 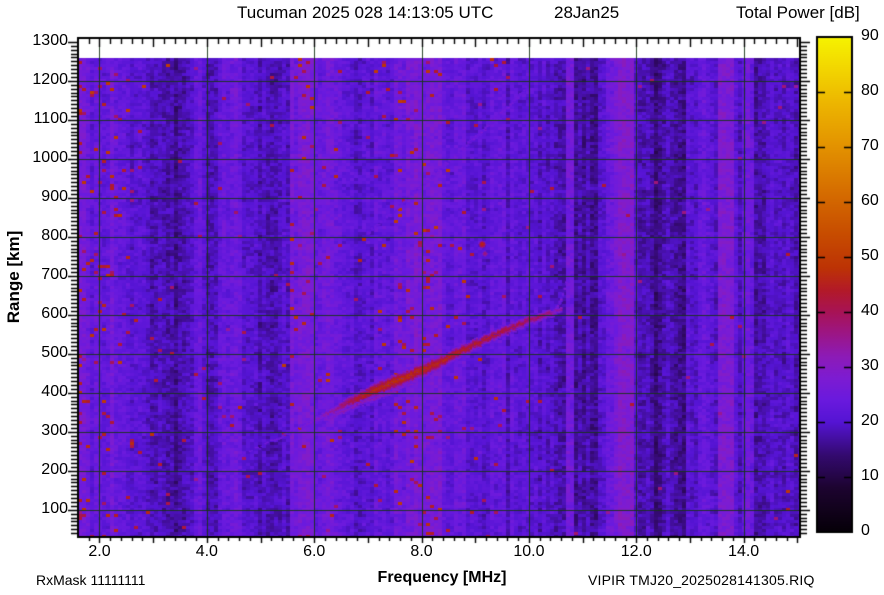 I want to click on x-tick-label: 12.0, so click(x=636, y=551).